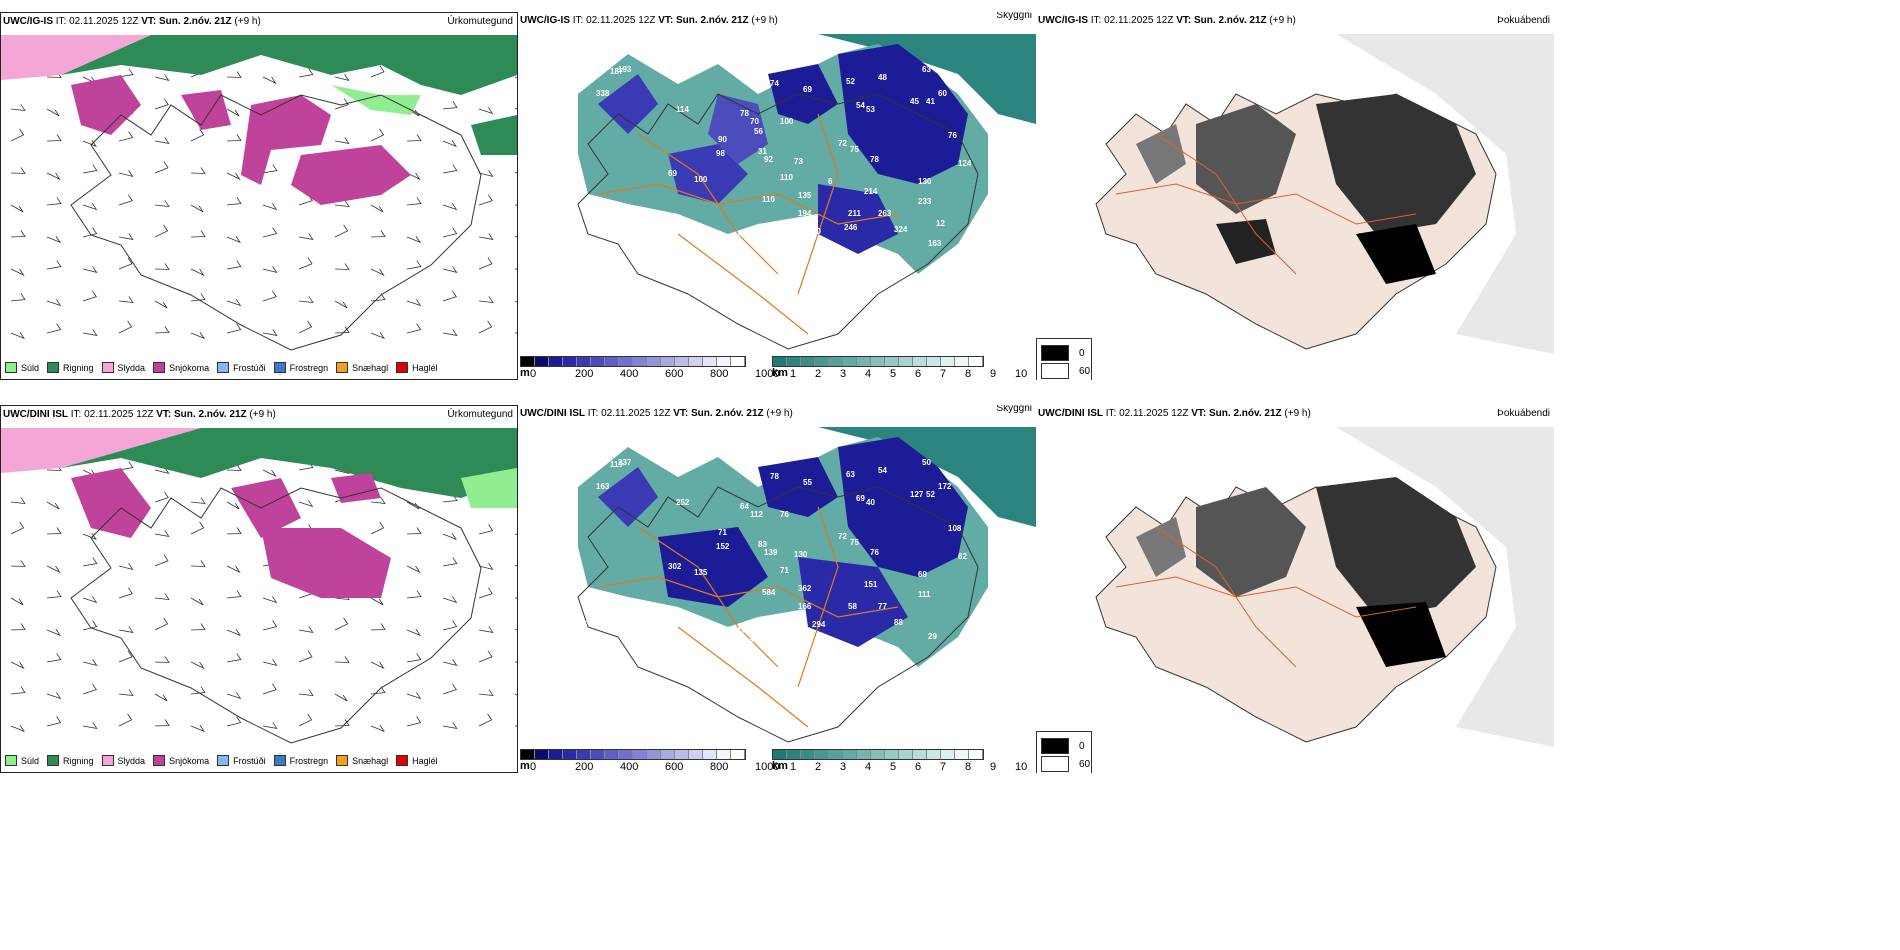 Image resolution: width=1900 pixels, height=950 pixels. Describe the element at coordinates (625, 69) in the screenshot. I see `ceiling-label: 193` at that location.